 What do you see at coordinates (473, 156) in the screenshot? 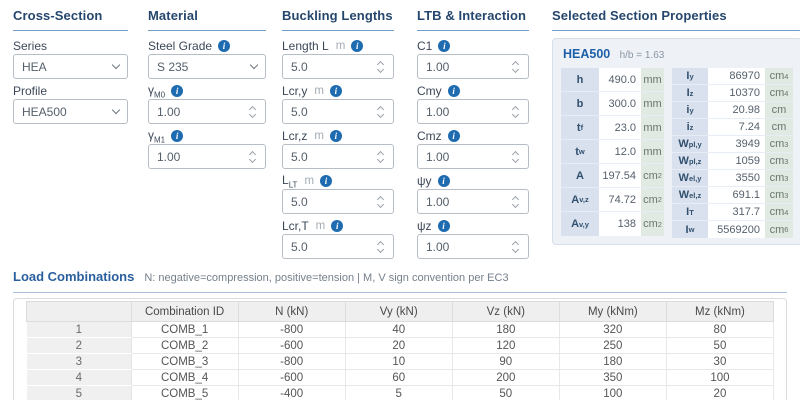
I see `input-cmz: 1.00` at bounding box center [473, 156].